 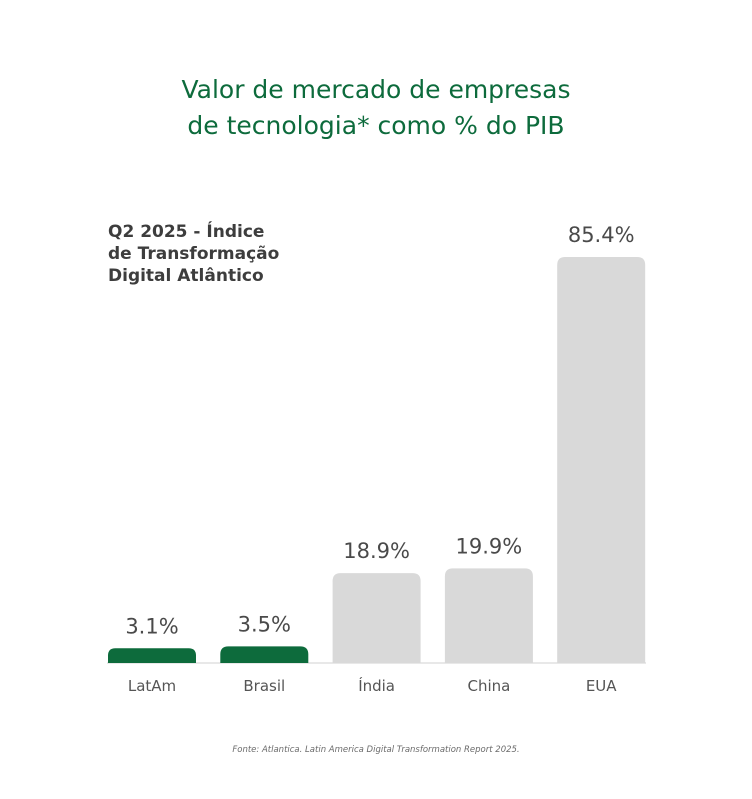 What do you see at coordinates (601, 686) in the screenshot?
I see `category-label-eua: EUA` at bounding box center [601, 686].